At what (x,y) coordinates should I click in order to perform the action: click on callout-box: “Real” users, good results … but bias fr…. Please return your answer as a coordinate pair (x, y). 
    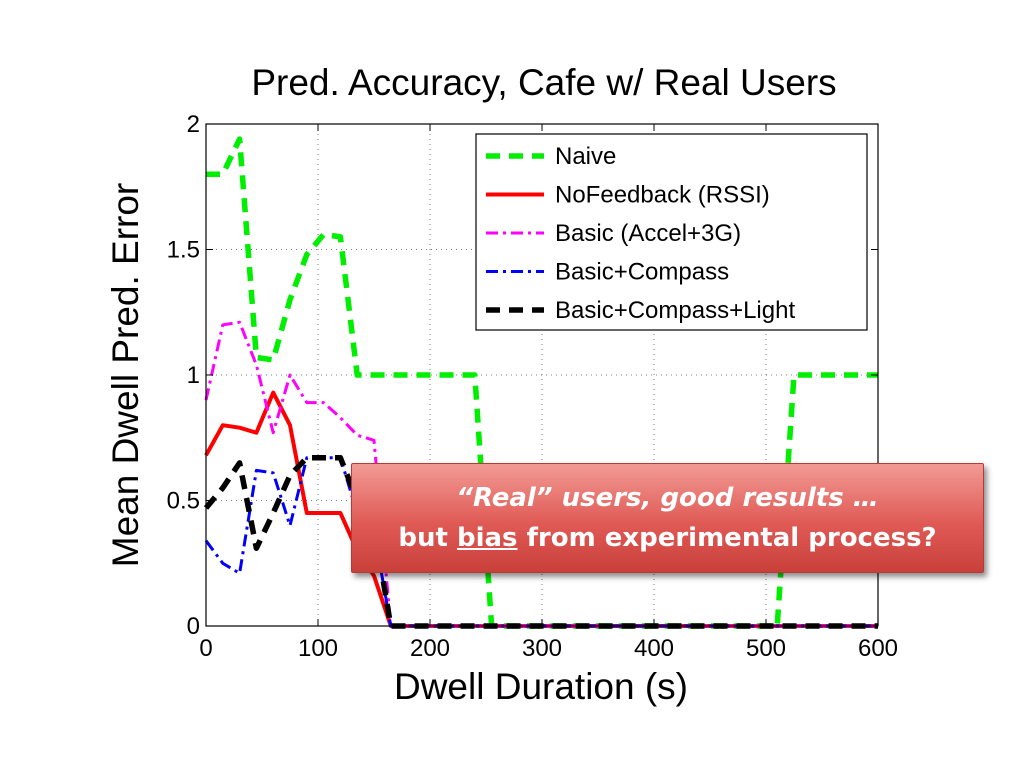
    Looking at the image, I should click on (667, 518).